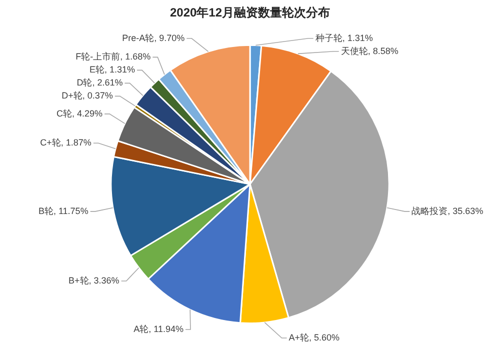 The height and width of the screenshot is (346, 500). Describe the element at coordinates (159, 329) in the screenshot. I see `slice-label: A轮, 11.94%` at that location.